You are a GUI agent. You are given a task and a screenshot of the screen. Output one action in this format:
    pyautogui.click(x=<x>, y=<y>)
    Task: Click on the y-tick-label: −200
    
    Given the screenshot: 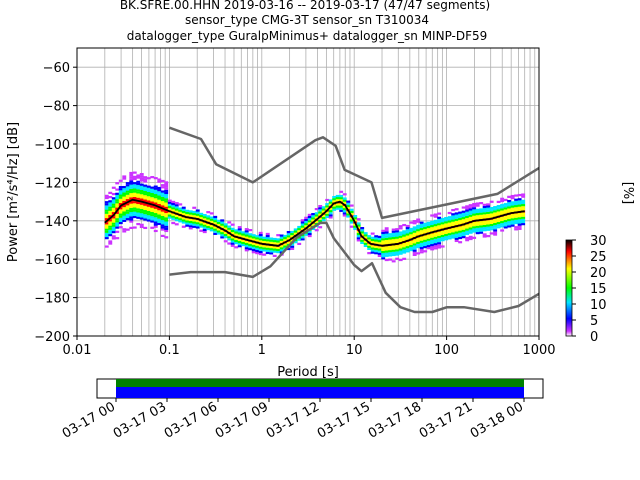 What is the action you would take?
    pyautogui.click(x=52, y=337)
    